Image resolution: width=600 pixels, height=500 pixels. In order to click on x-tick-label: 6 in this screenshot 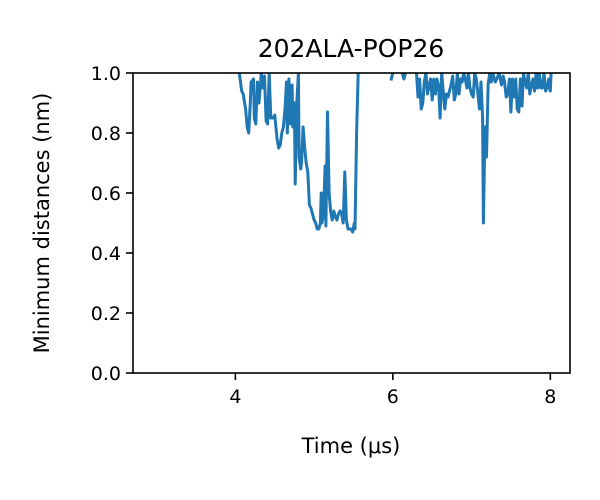, I will do `click(393, 397)`.